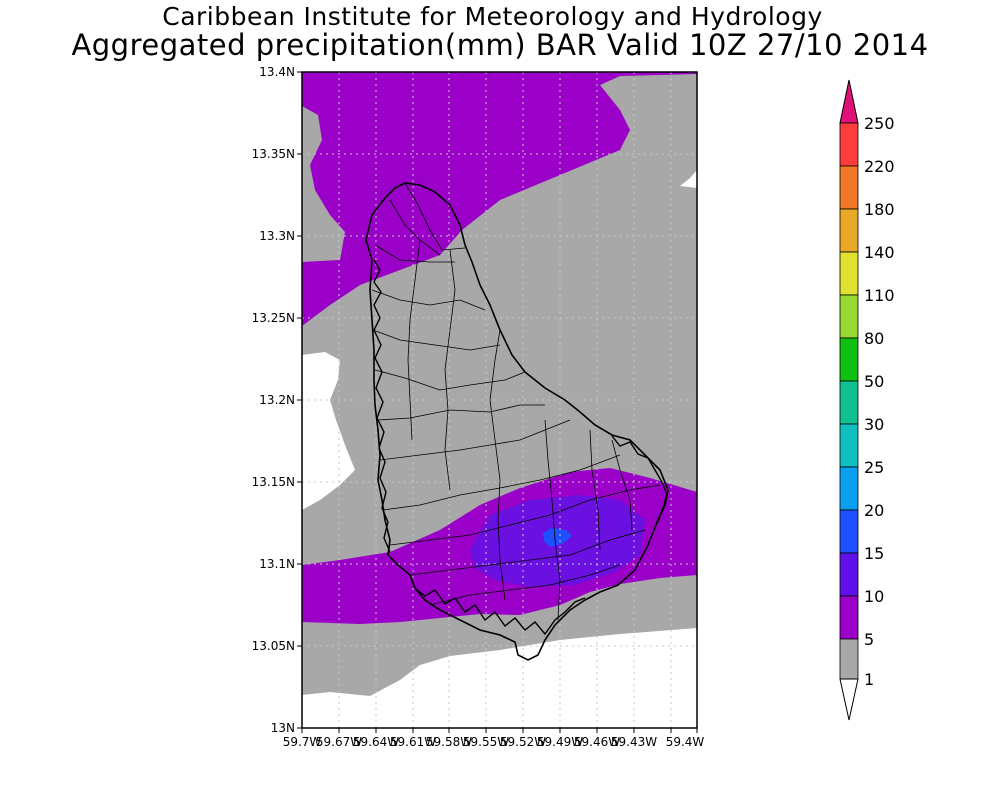  What do you see at coordinates (879, 166) in the screenshot?
I see `colorbar-label: 220` at bounding box center [879, 166].